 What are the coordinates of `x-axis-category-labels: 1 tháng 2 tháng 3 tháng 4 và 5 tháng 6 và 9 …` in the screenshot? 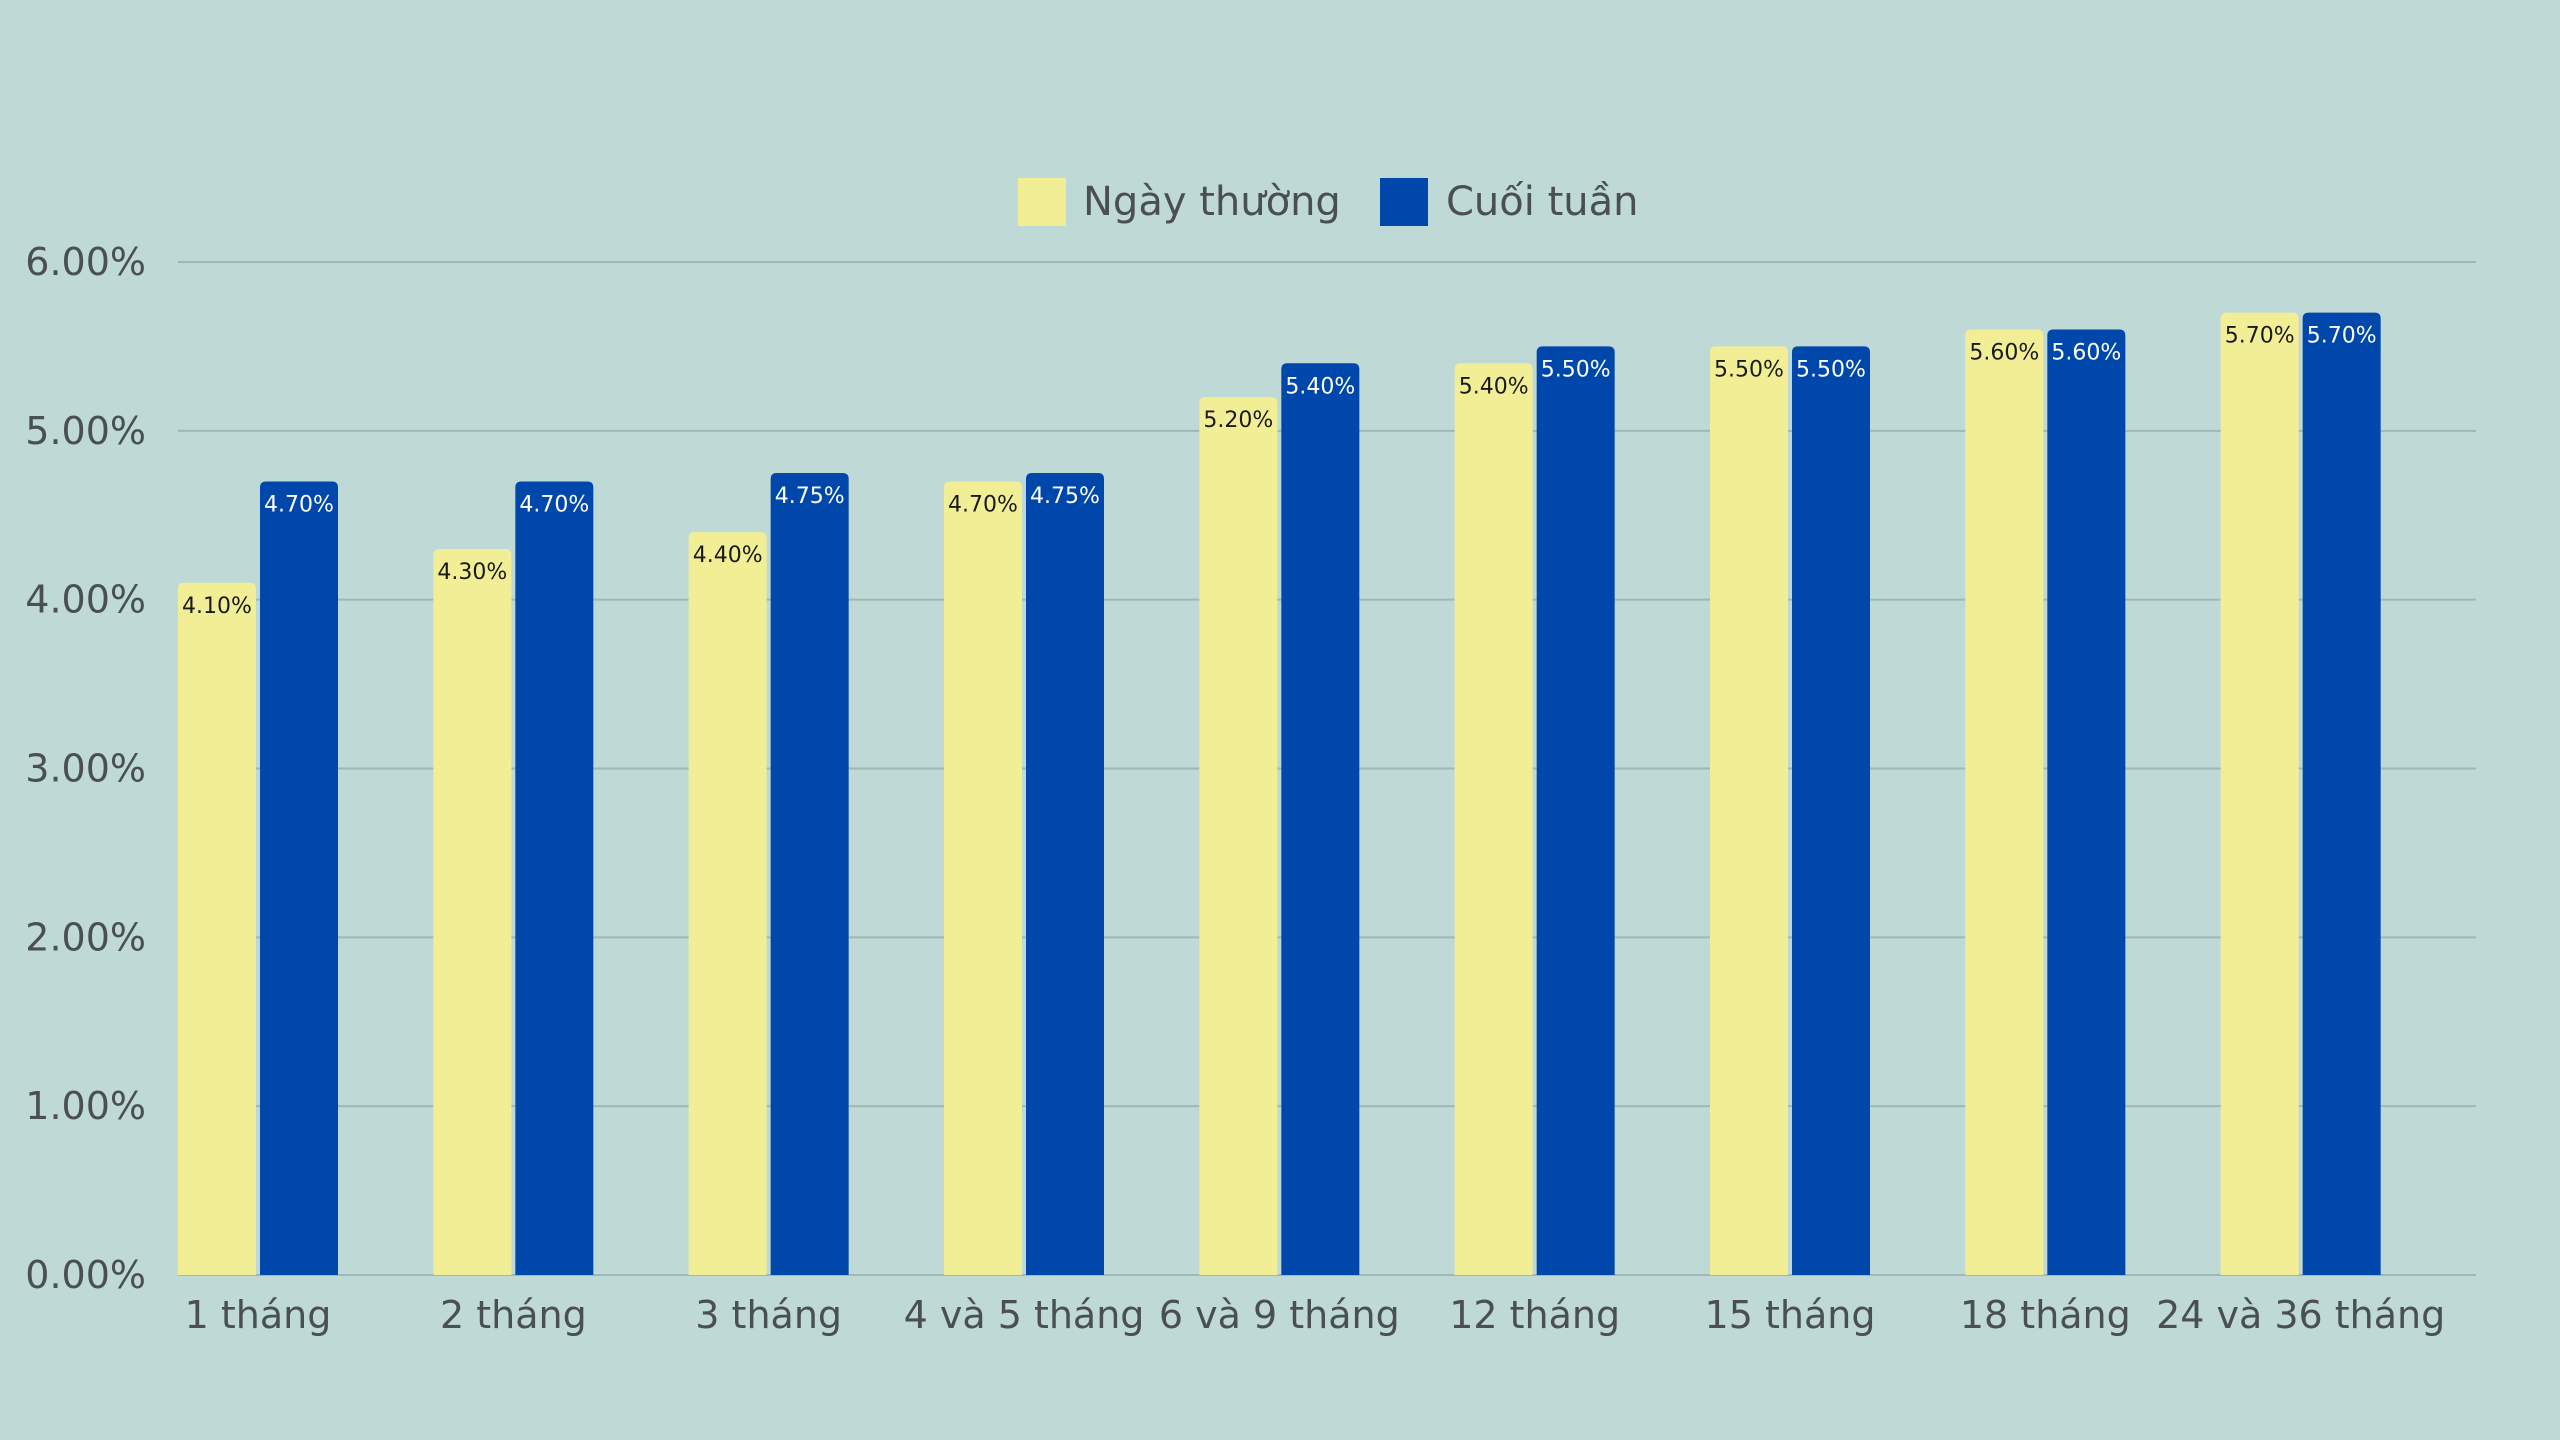 It's located at (1315, 1315).